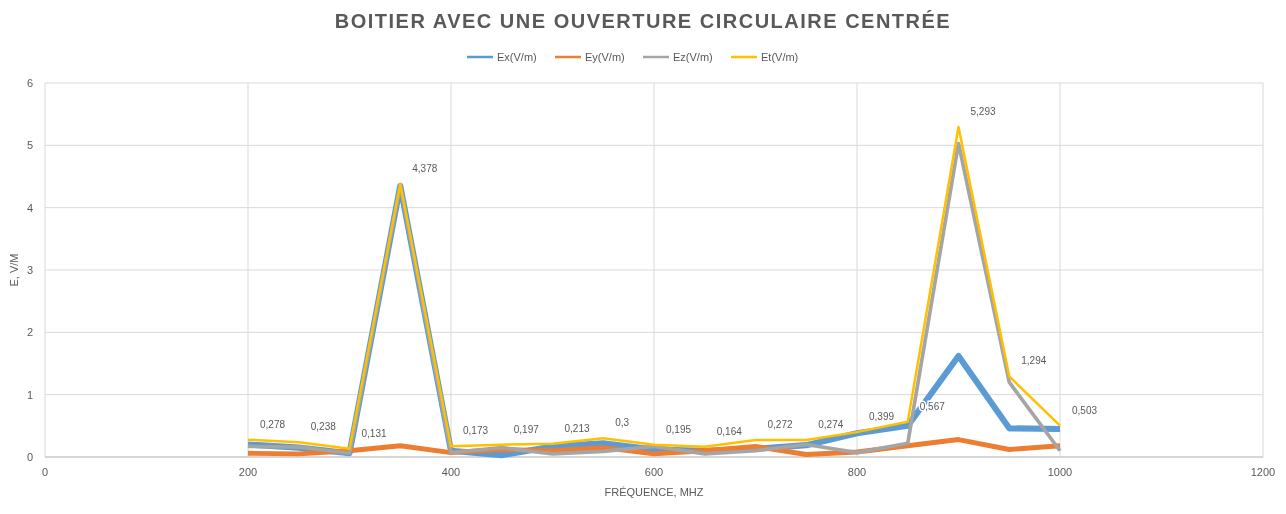  What do you see at coordinates (1060, 472) in the screenshot?
I see `x-tick-label: 1000` at bounding box center [1060, 472].